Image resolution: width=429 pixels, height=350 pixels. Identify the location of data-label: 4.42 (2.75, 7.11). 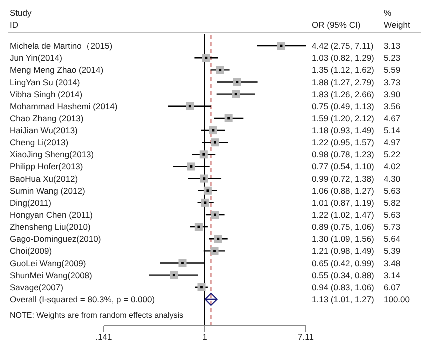
(343, 46).